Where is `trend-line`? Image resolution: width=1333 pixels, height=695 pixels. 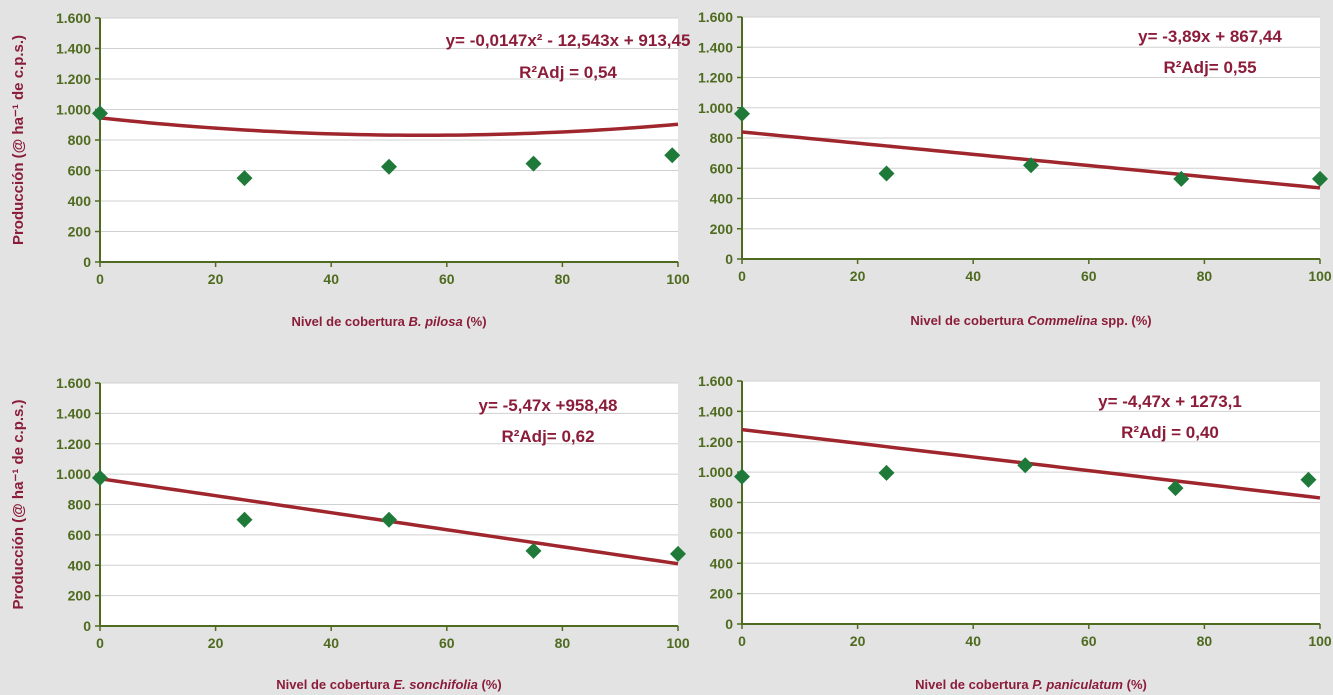
trend-line is located at coordinates (389, 127).